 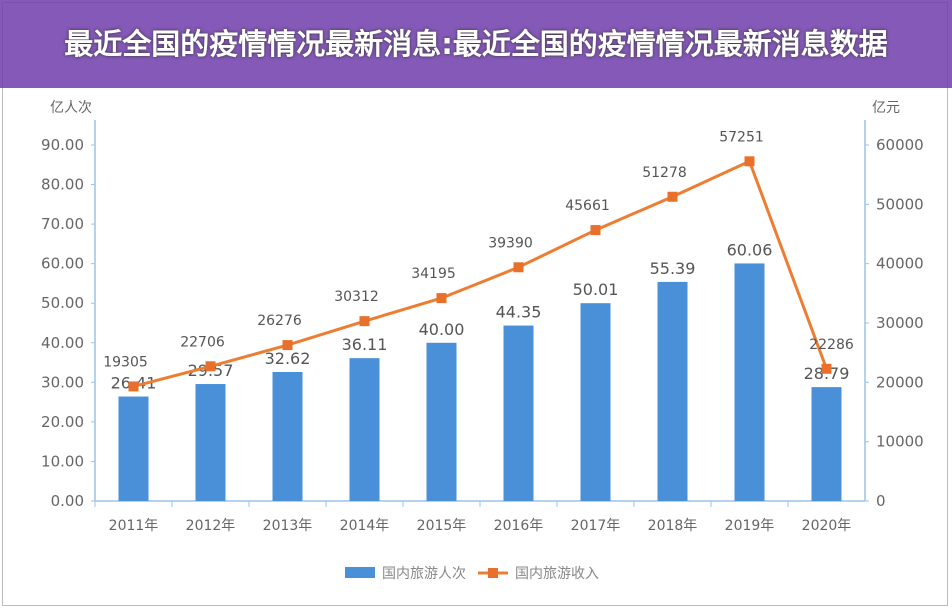 What do you see at coordinates (510, 243) in the screenshot?
I see `line-data-label: 39390` at bounding box center [510, 243].